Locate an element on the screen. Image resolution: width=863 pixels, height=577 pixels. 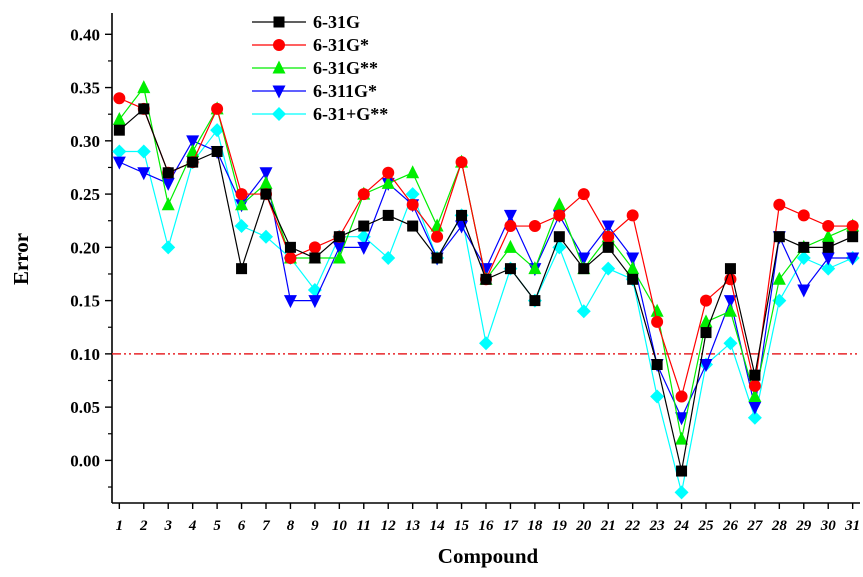
x-tick-label: 18 is located at coordinates (535, 526).